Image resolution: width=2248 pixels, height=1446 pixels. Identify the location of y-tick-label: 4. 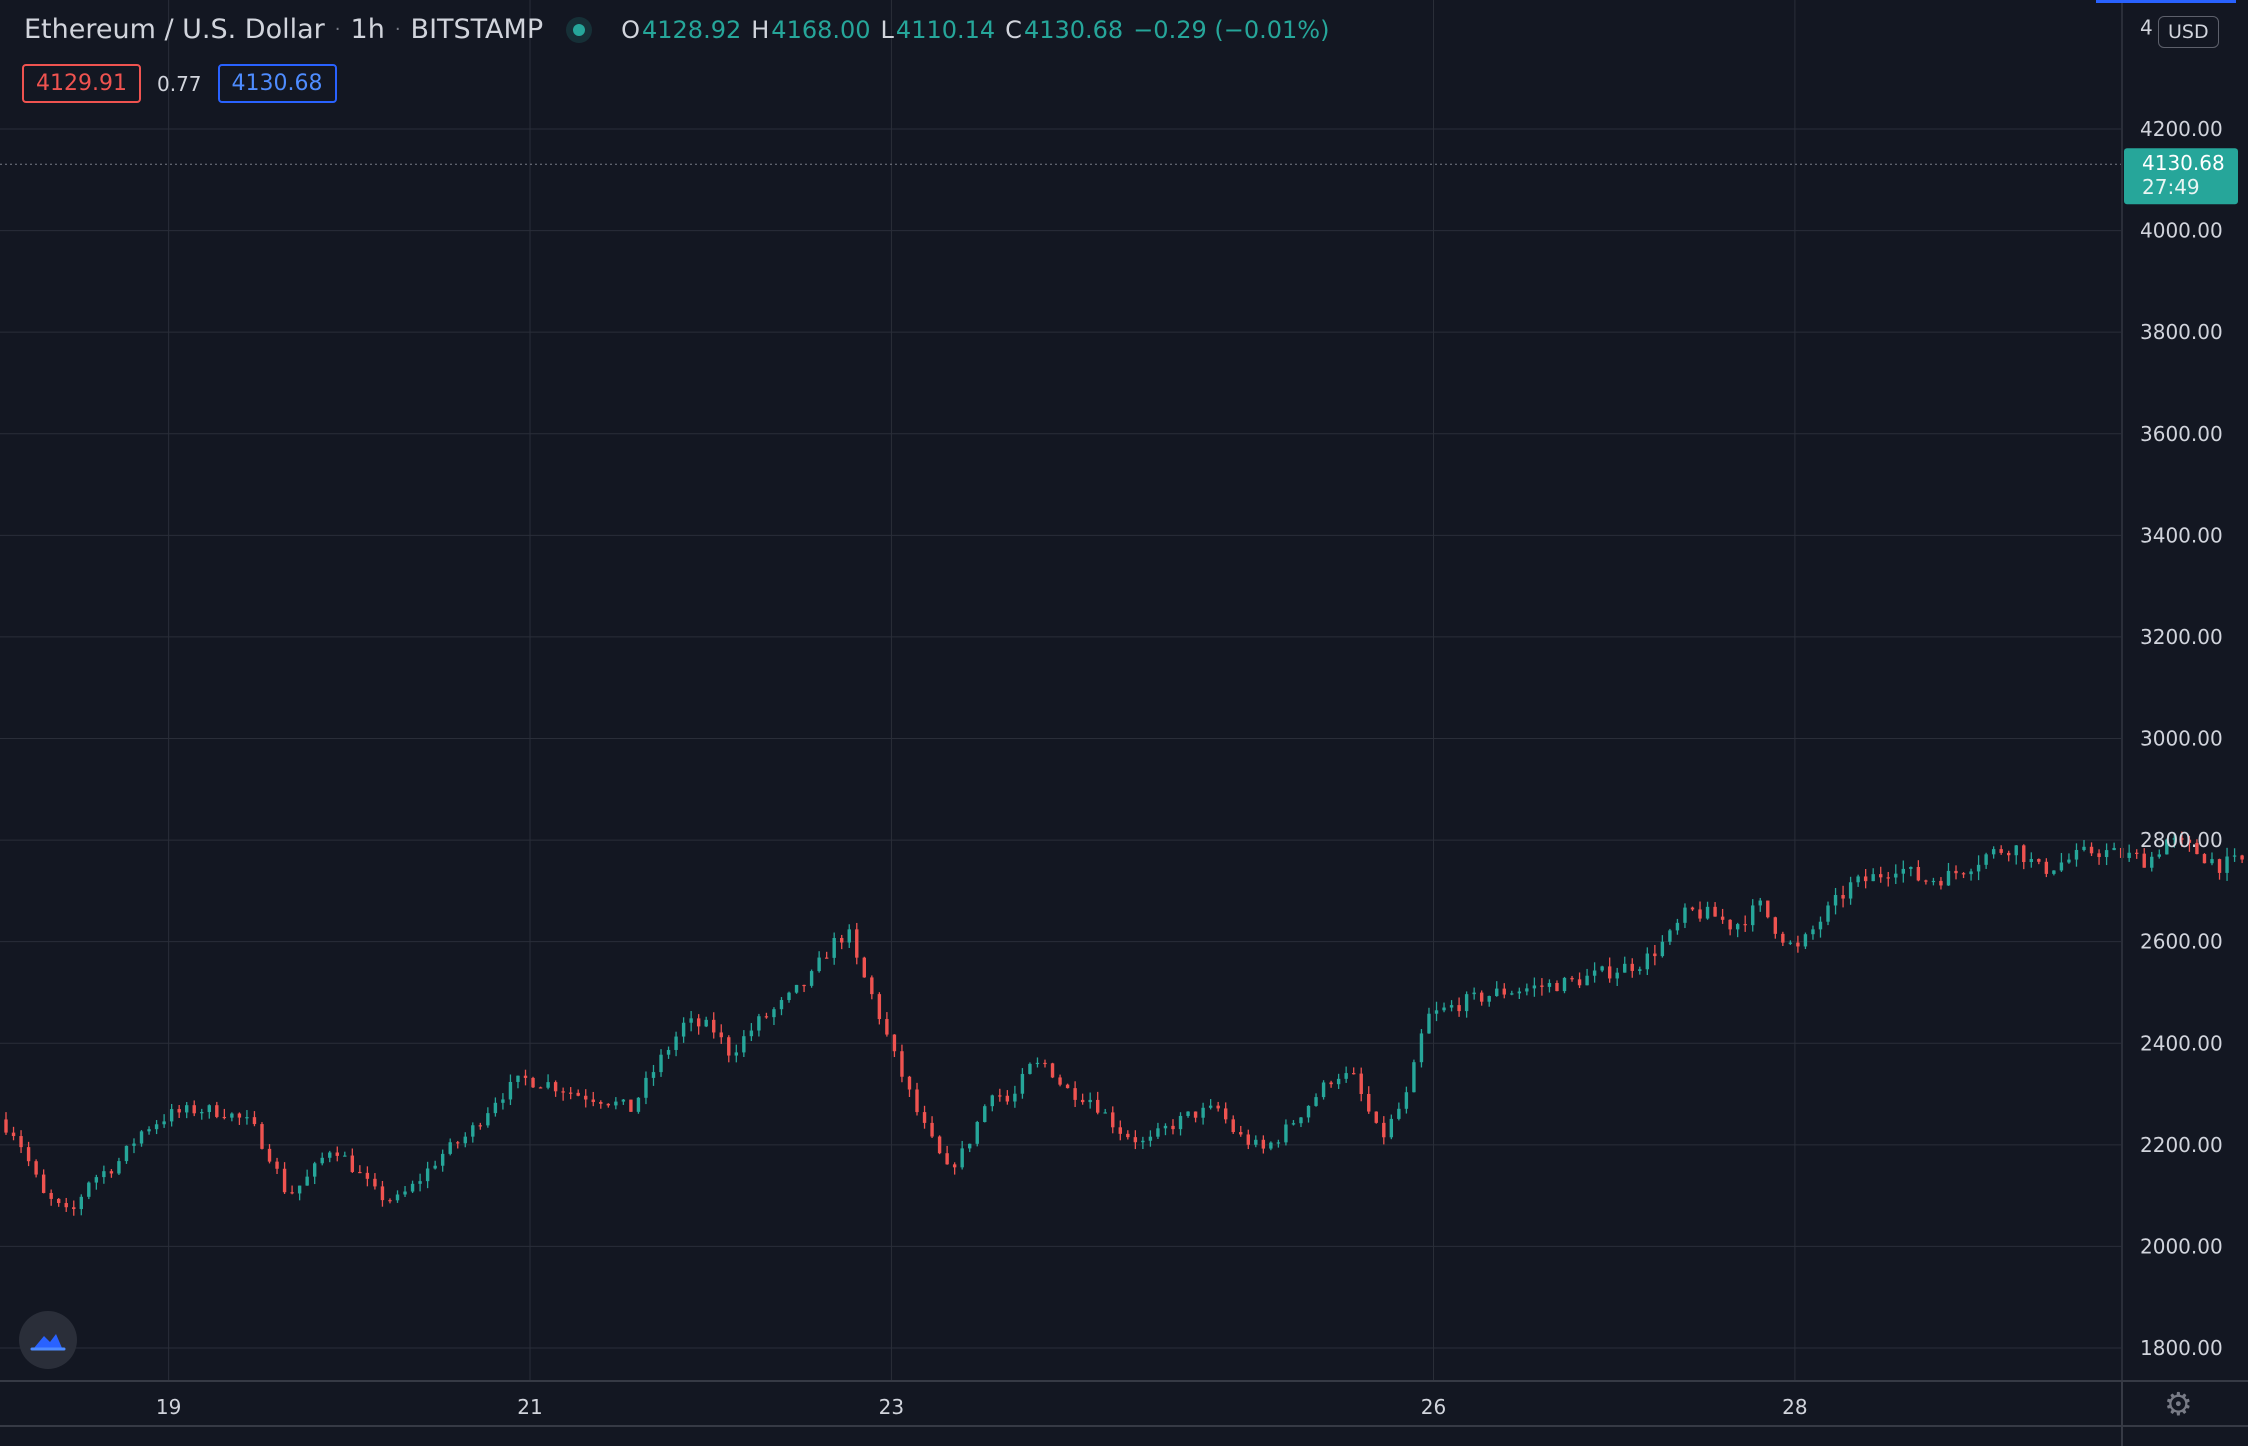
(2146, 27).